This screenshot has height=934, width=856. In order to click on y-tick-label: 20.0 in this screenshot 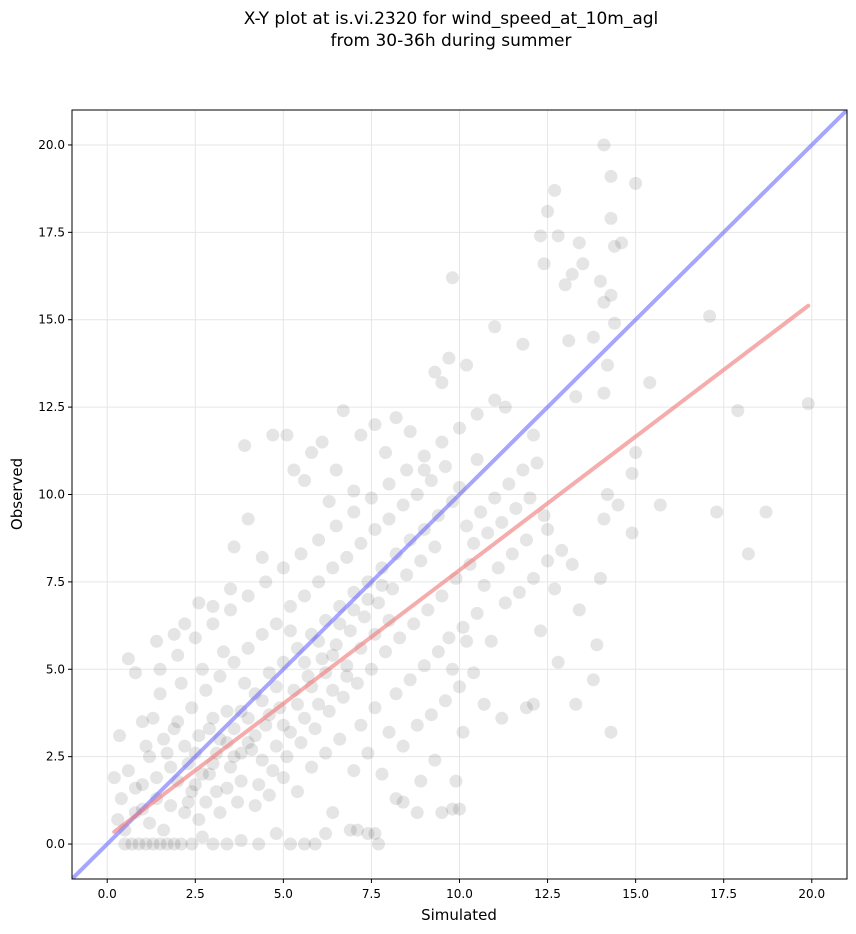, I will do `click(51, 145)`.